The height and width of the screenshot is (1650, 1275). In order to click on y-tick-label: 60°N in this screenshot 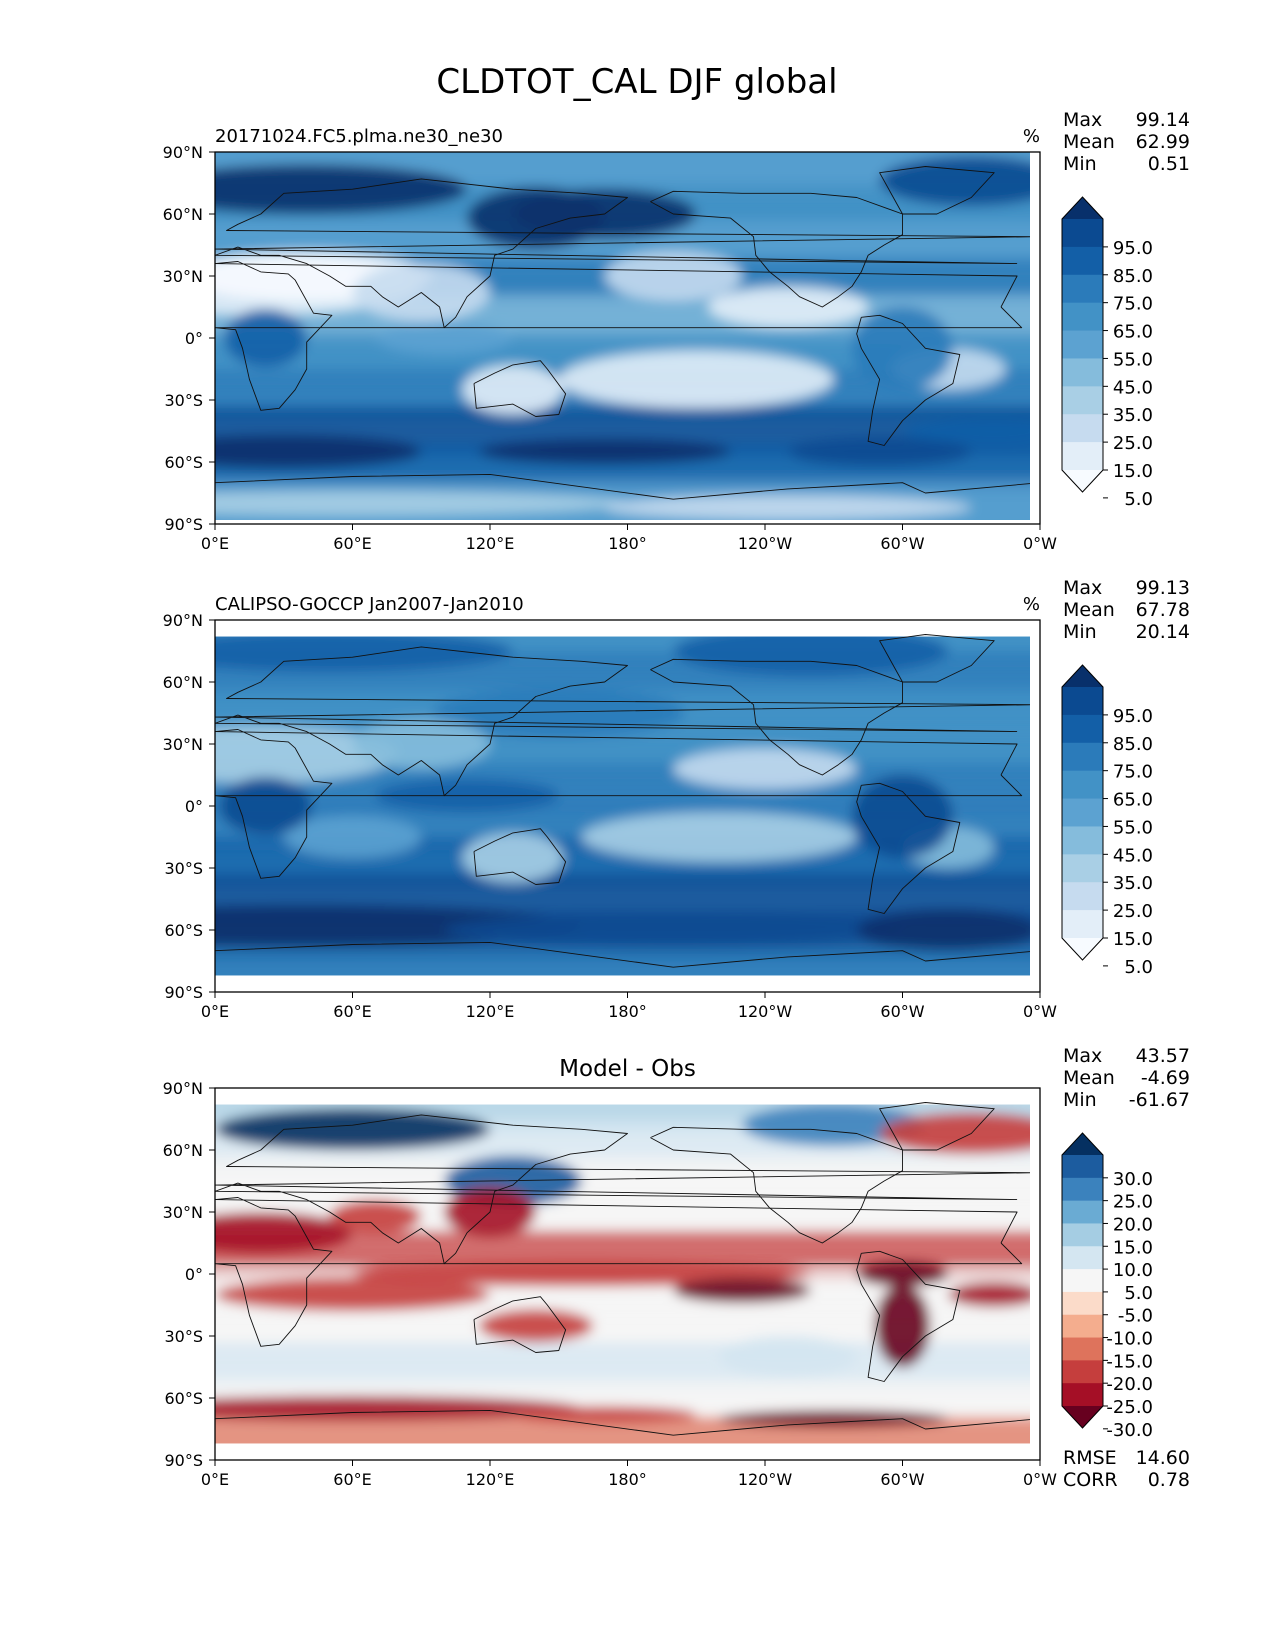, I will do `click(183, 1150)`.